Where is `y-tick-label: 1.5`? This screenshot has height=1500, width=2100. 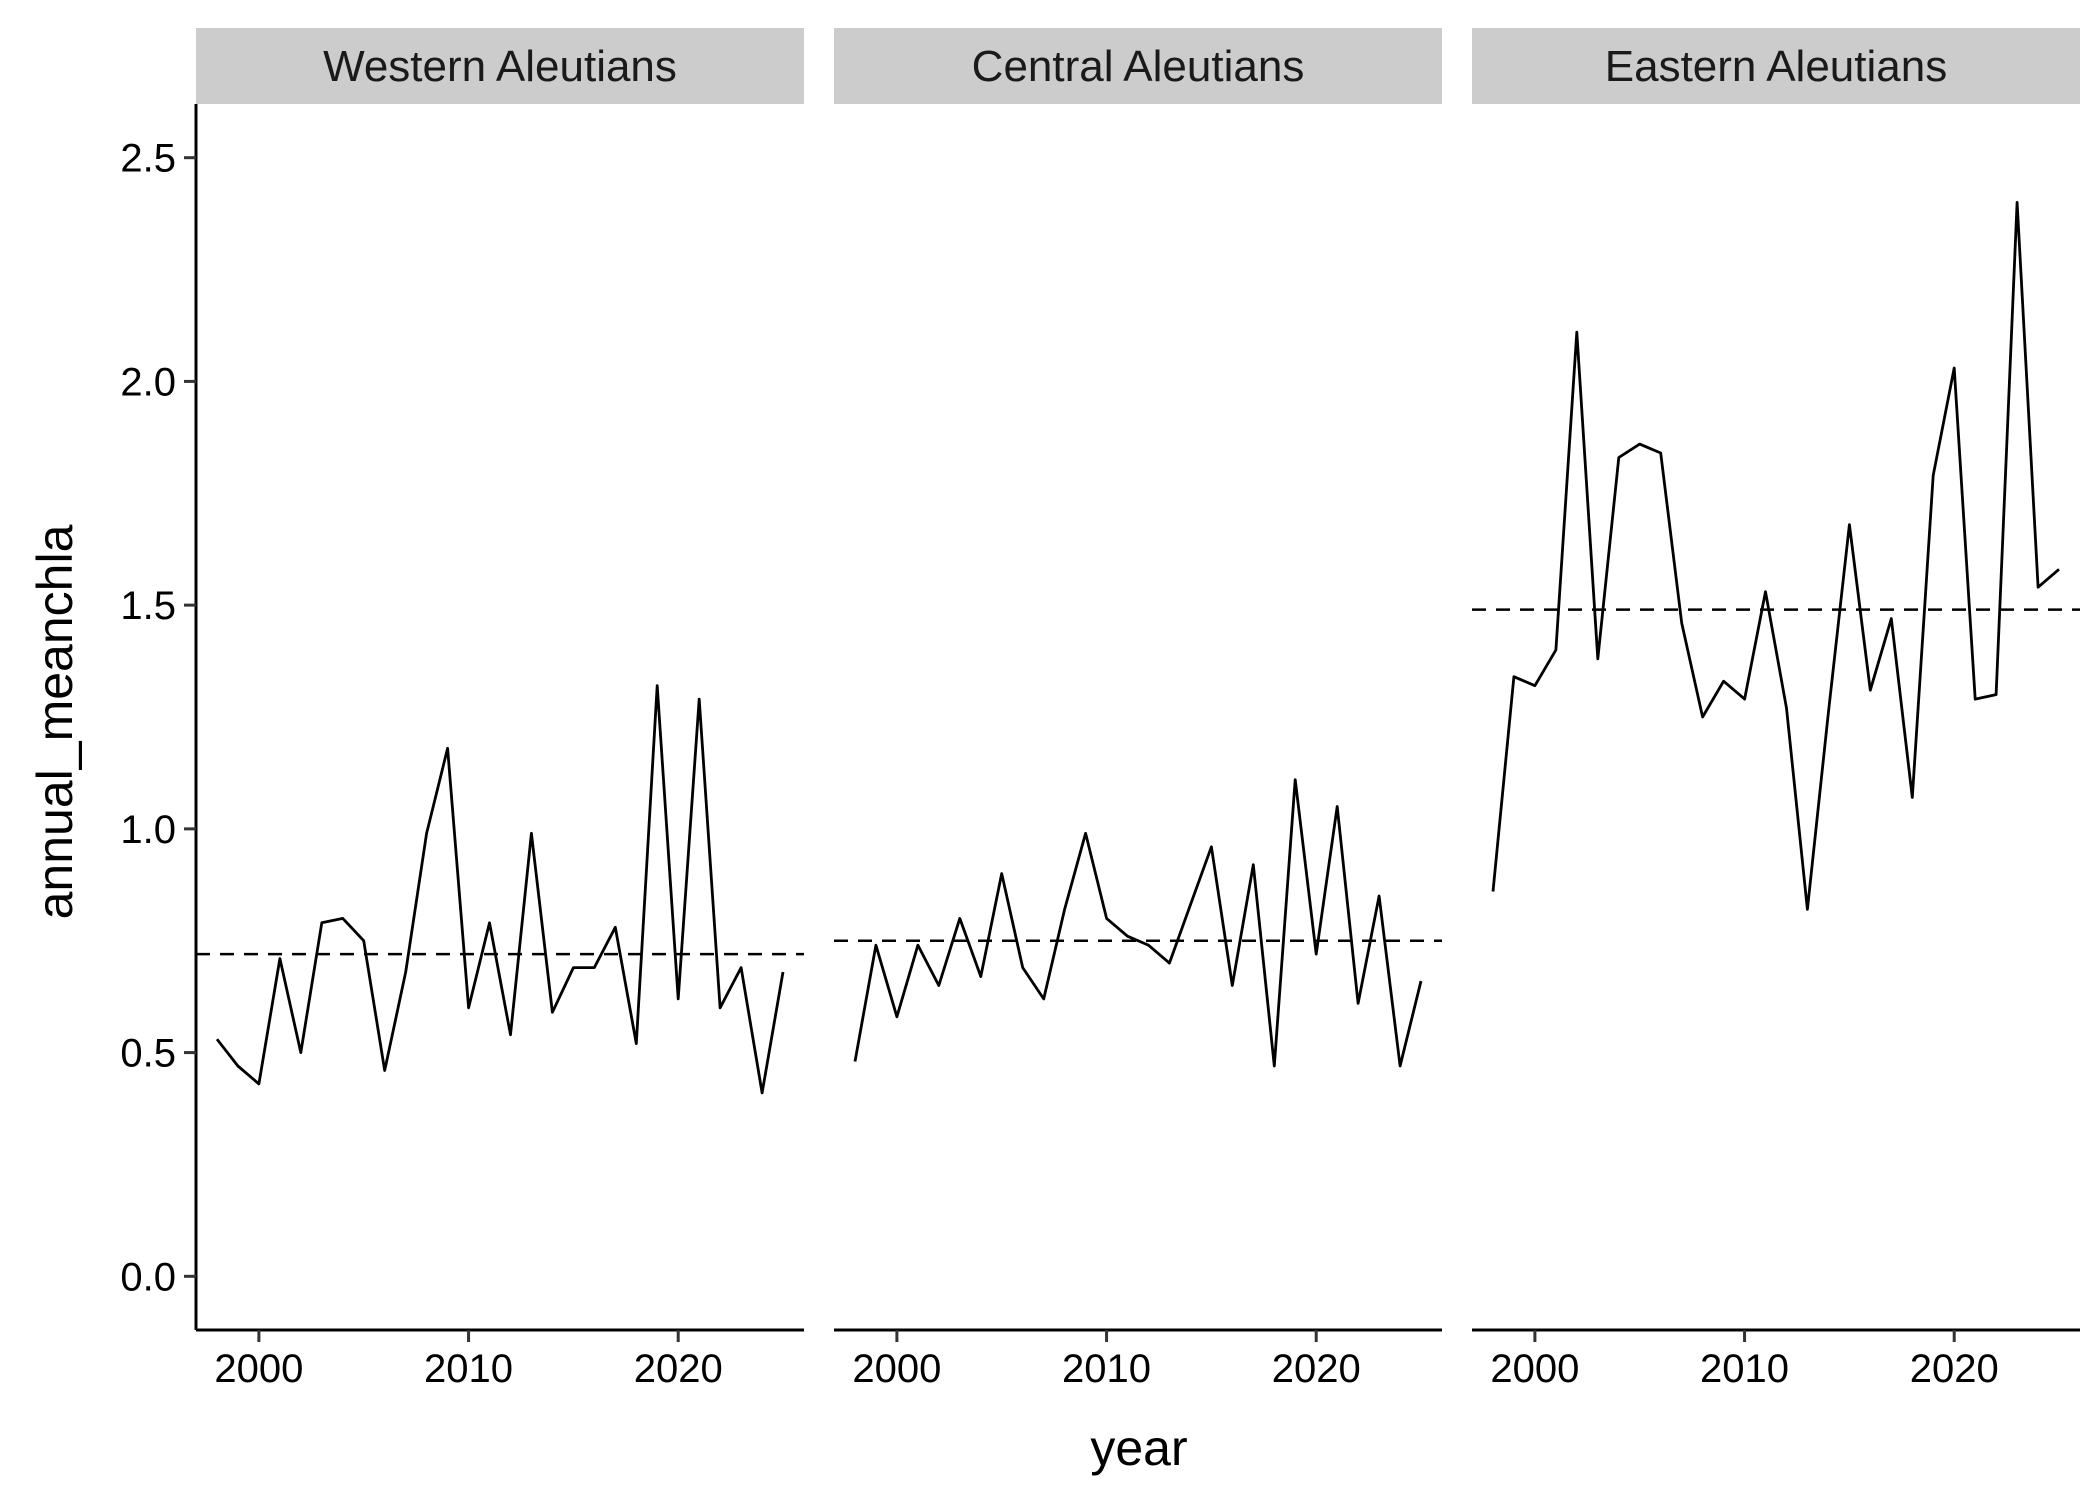 y-tick-label: 1.5 is located at coordinates (148, 606).